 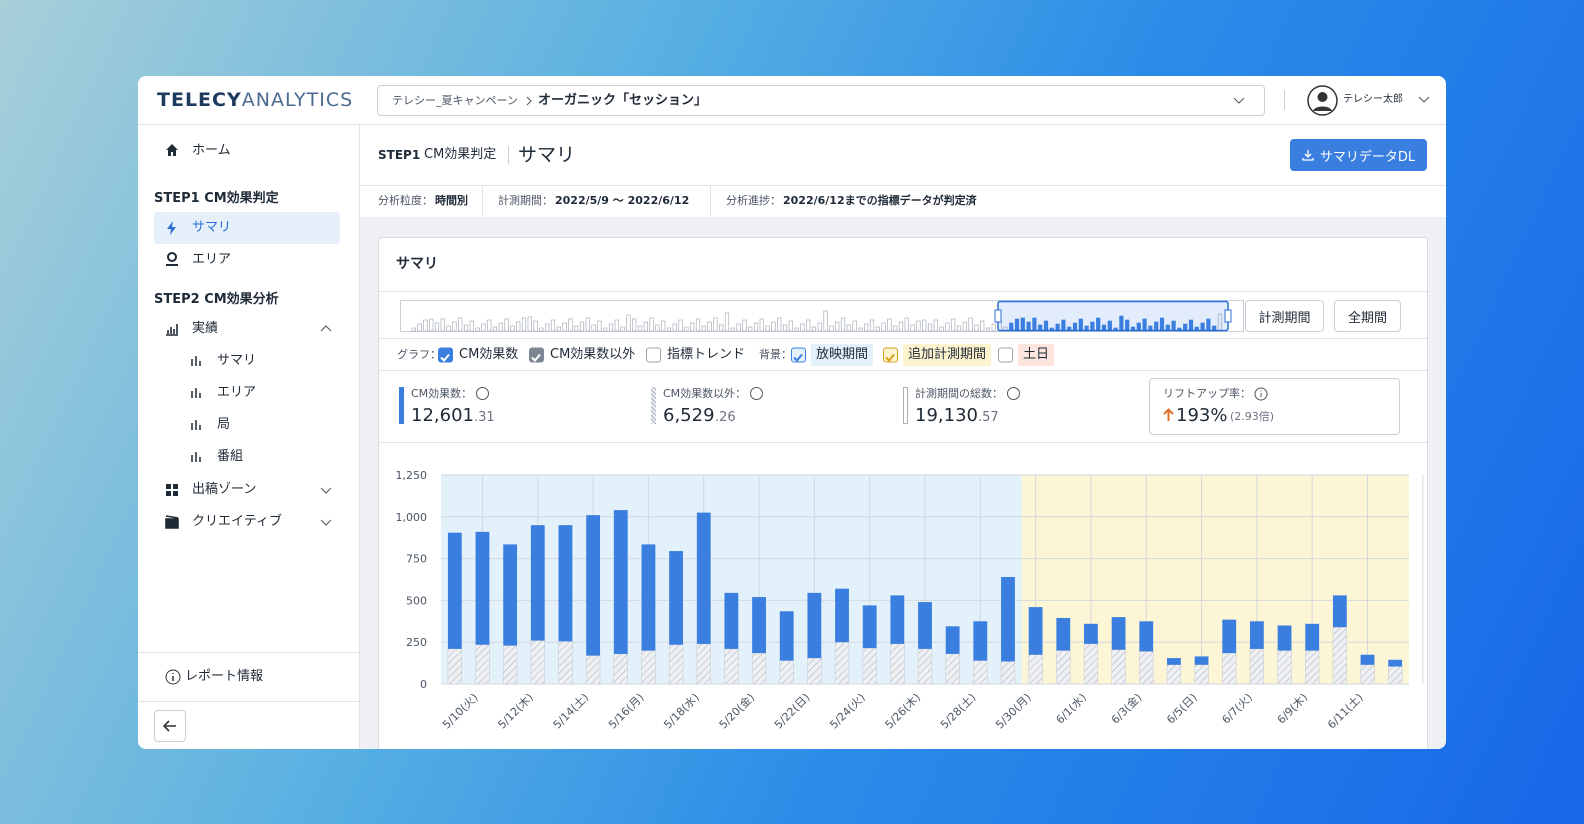 What do you see at coordinates (455, 100) in the screenshot?
I see `breadcrumb-campaign: テレシー_夏キャンペーン` at bounding box center [455, 100].